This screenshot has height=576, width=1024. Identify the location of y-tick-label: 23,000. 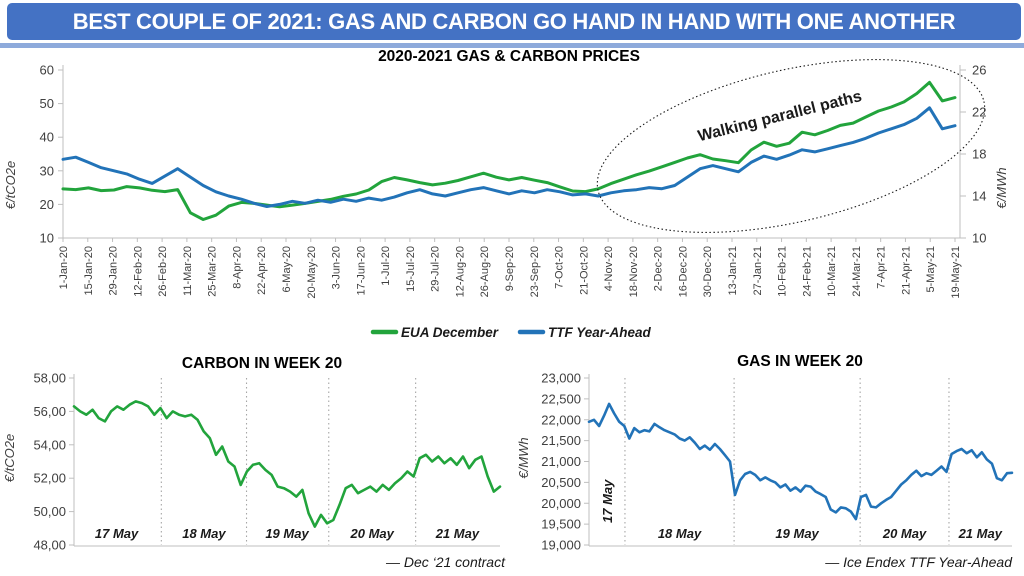
(561, 378).